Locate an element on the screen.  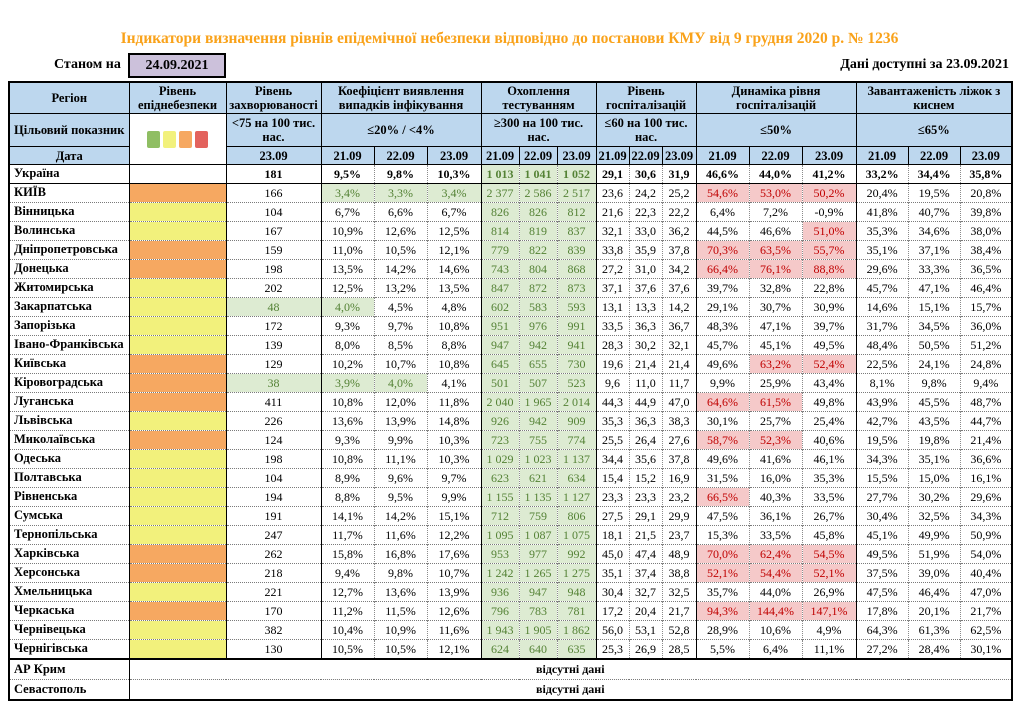
dynamics-cell: 46,1% is located at coordinates (829, 459).